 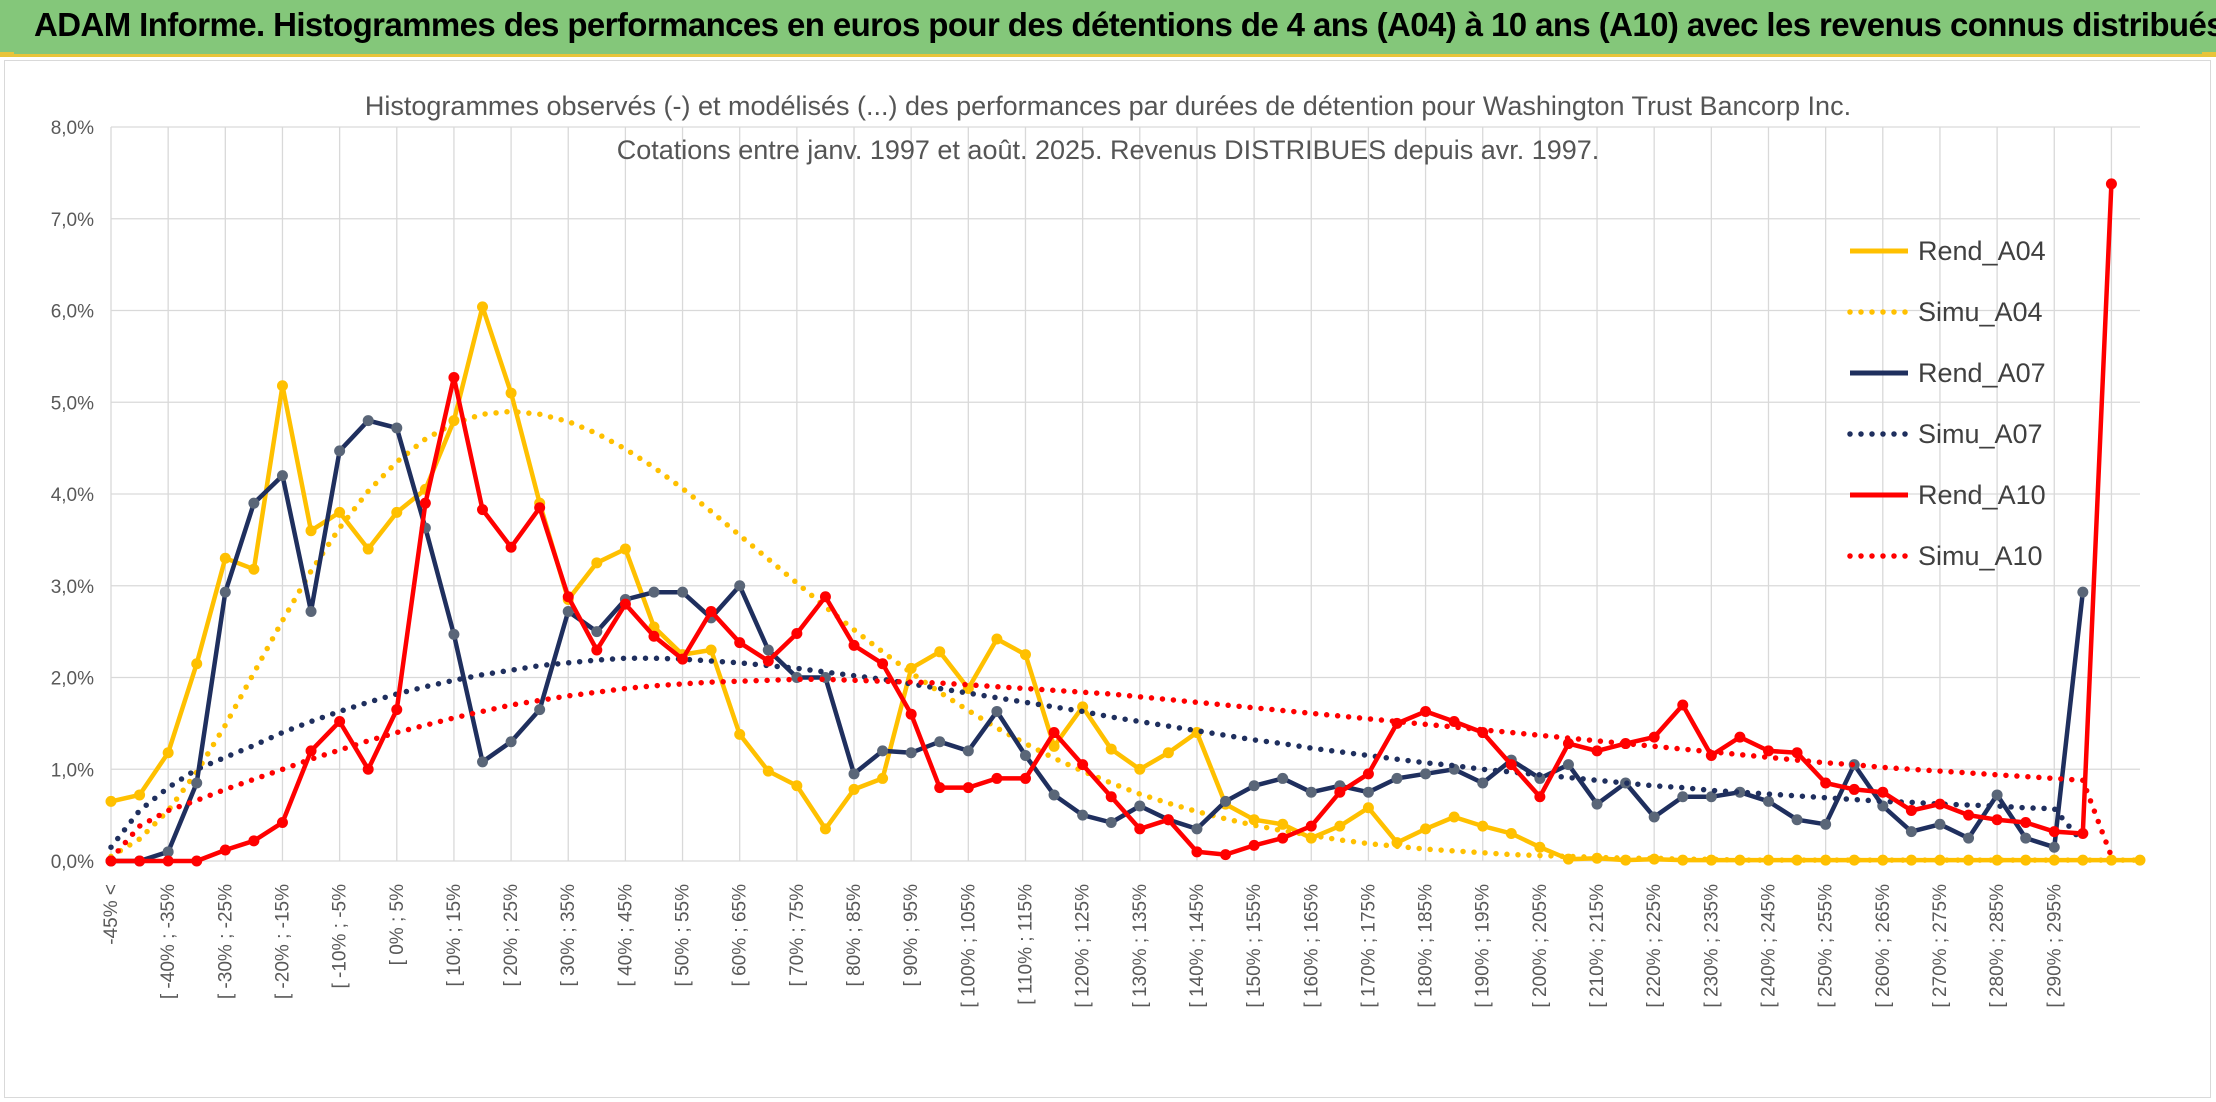 I want to click on legend-item: Rend_A07, so click(x=1948, y=373).